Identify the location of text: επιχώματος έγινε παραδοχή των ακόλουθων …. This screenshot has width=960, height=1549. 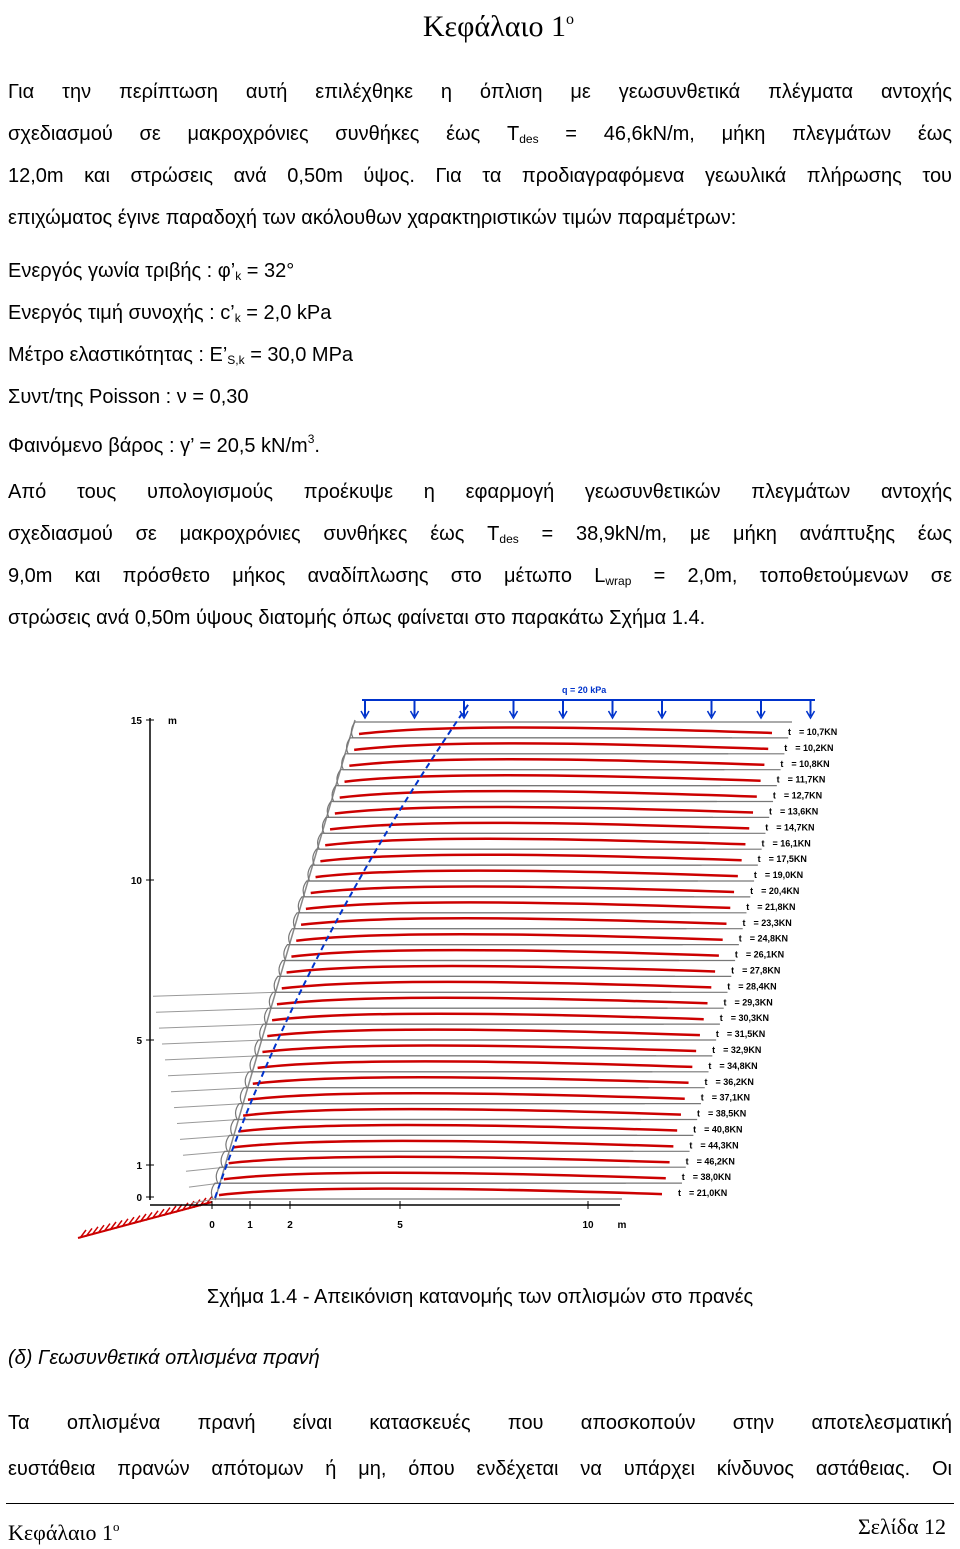
(372, 218).